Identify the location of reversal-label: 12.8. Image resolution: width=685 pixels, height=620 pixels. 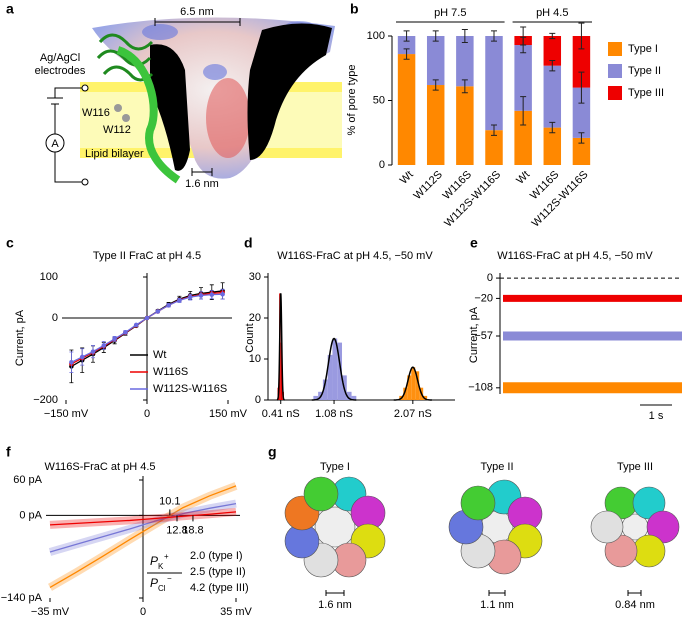
(176, 530).